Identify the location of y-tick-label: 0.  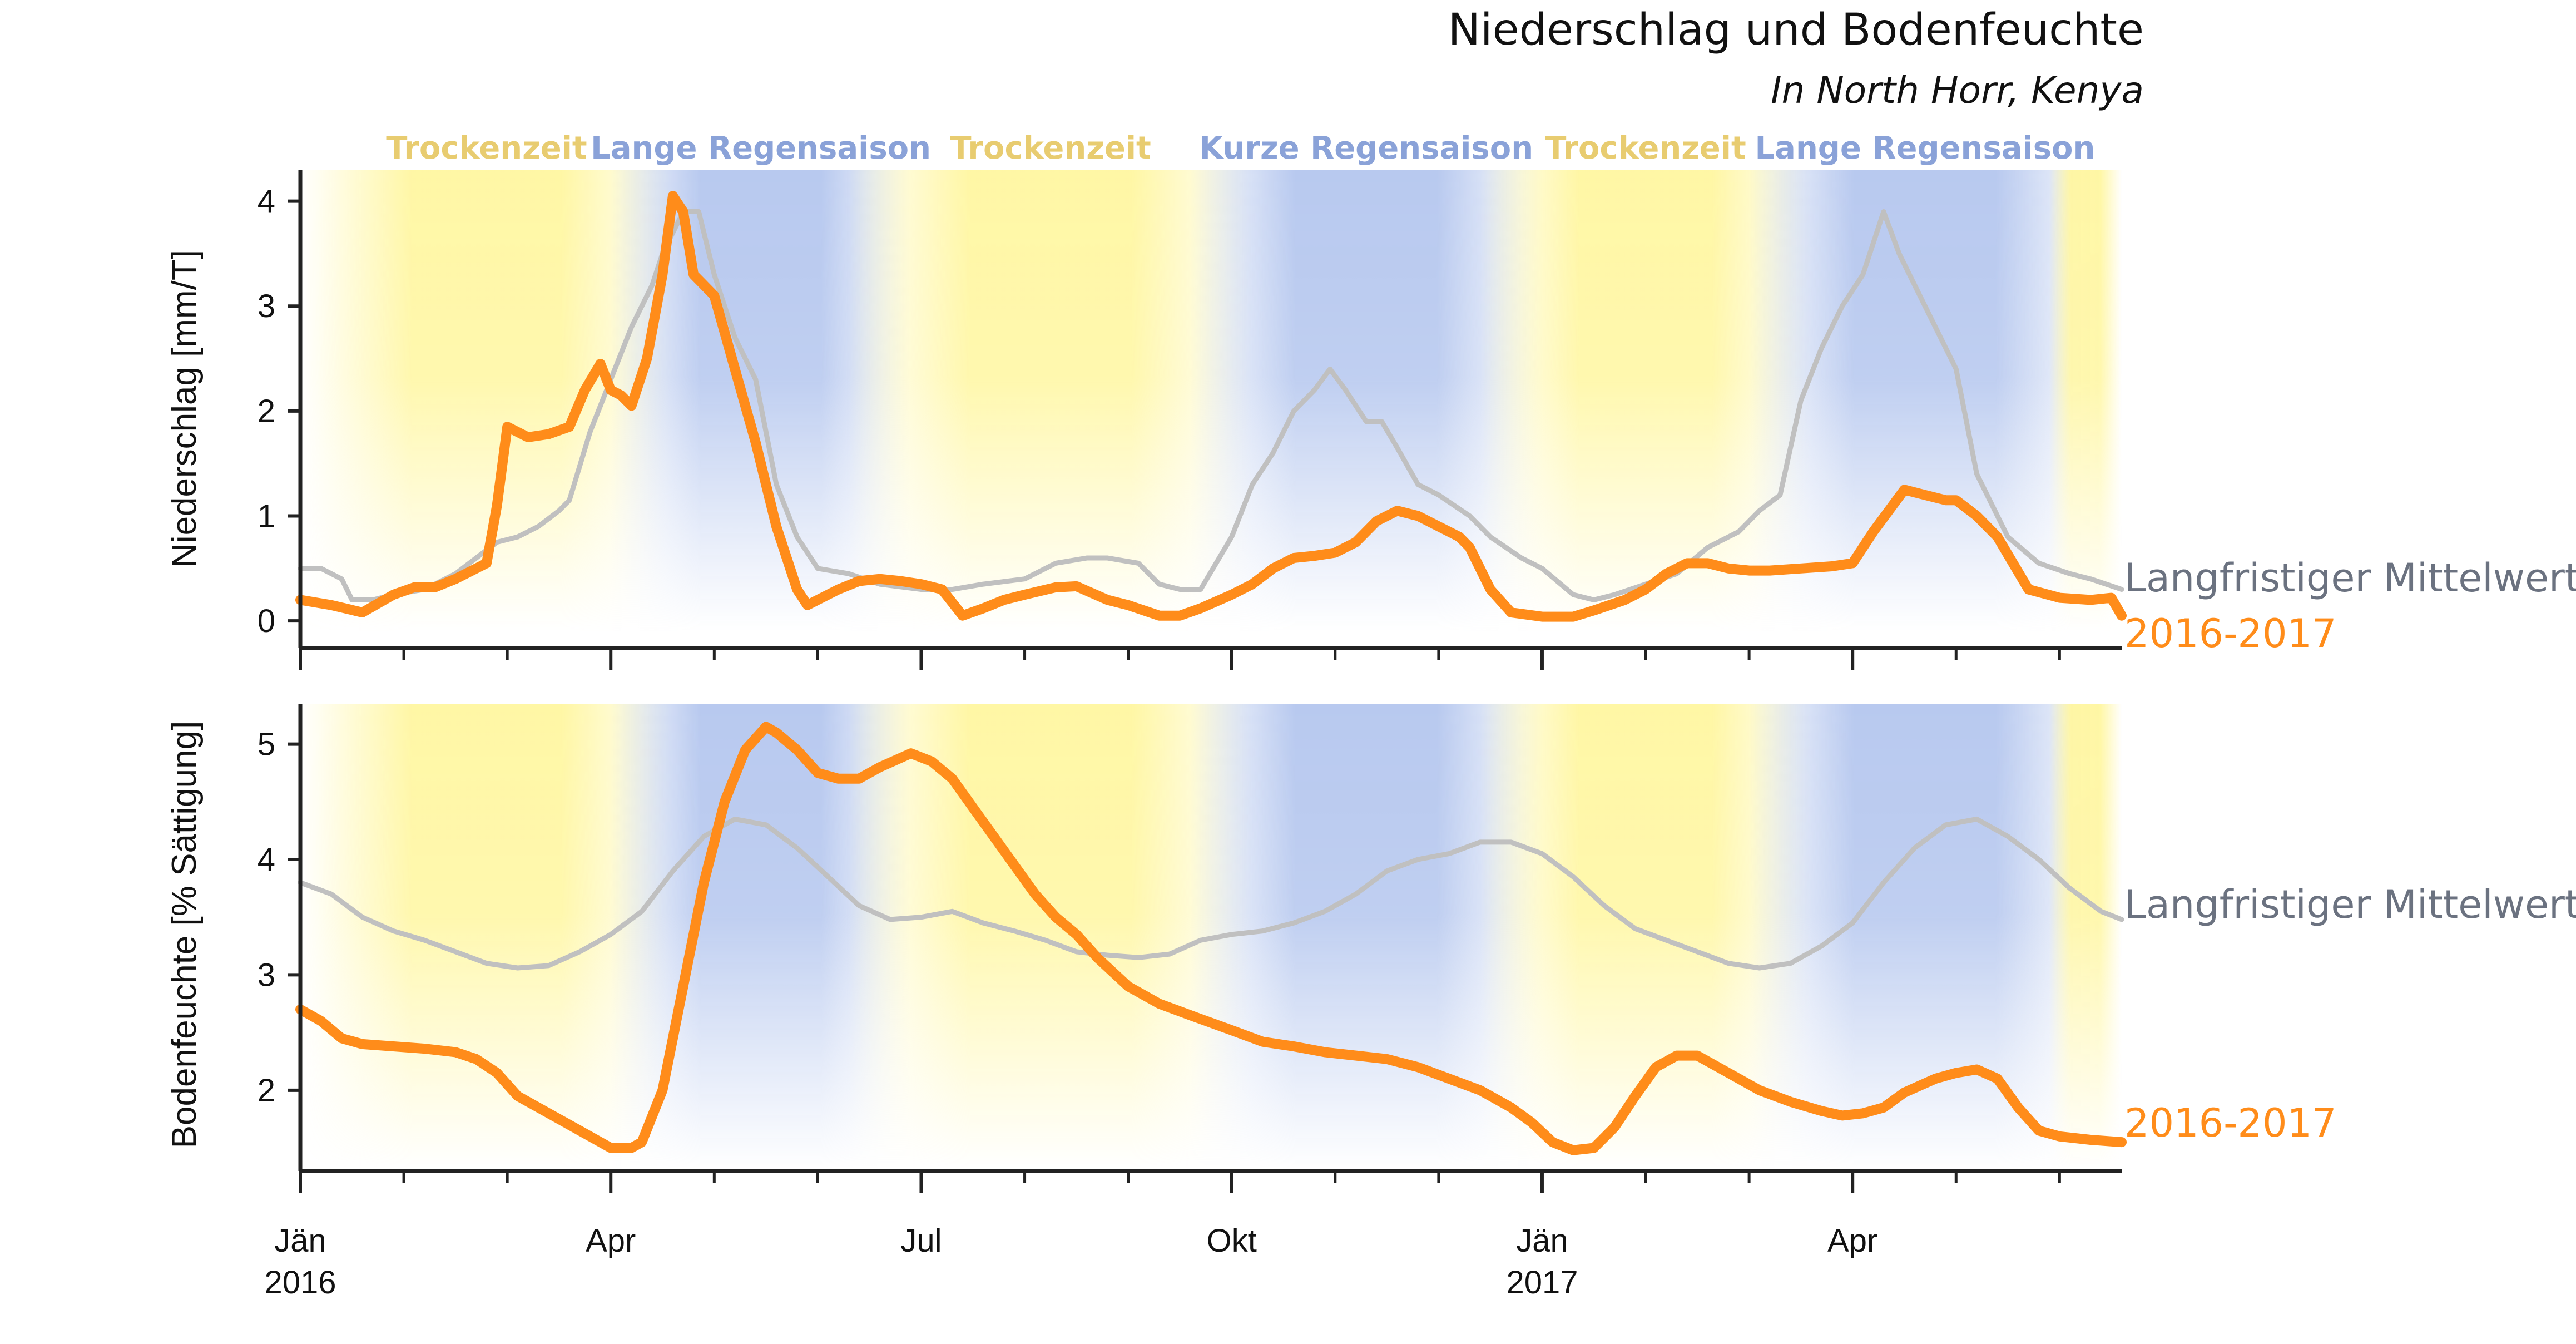
(266, 621).